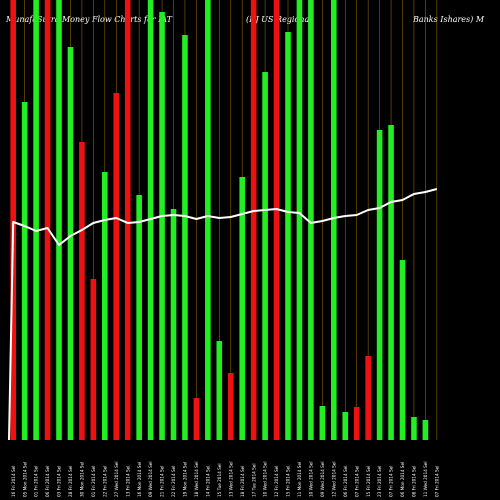 This screenshot has width=500, height=500. I want to click on x-tick-label: 06 Mon 2014 Sel, so click(402, 479).